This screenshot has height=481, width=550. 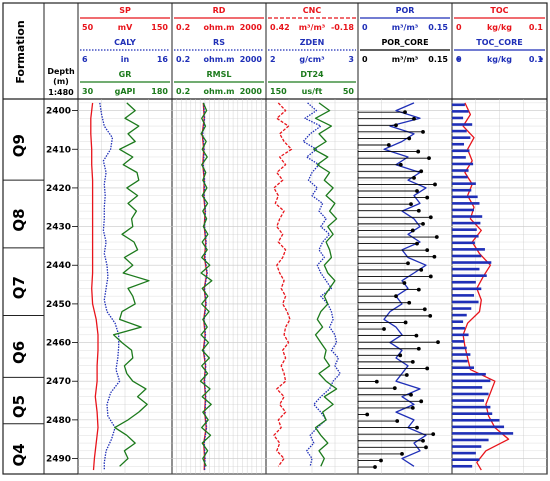 I want to click on curve-max-gr: 180, so click(x=159, y=91).